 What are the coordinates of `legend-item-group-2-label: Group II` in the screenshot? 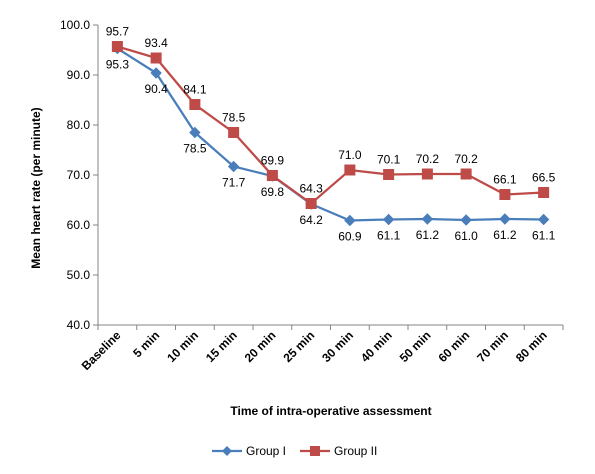 It's located at (355, 451).